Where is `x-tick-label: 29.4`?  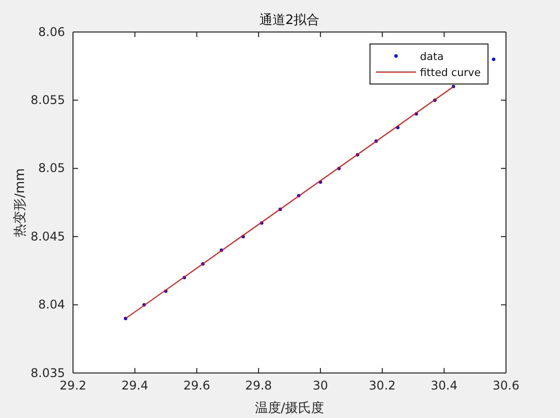 x-tick-label: 29.4 is located at coordinates (135, 385).